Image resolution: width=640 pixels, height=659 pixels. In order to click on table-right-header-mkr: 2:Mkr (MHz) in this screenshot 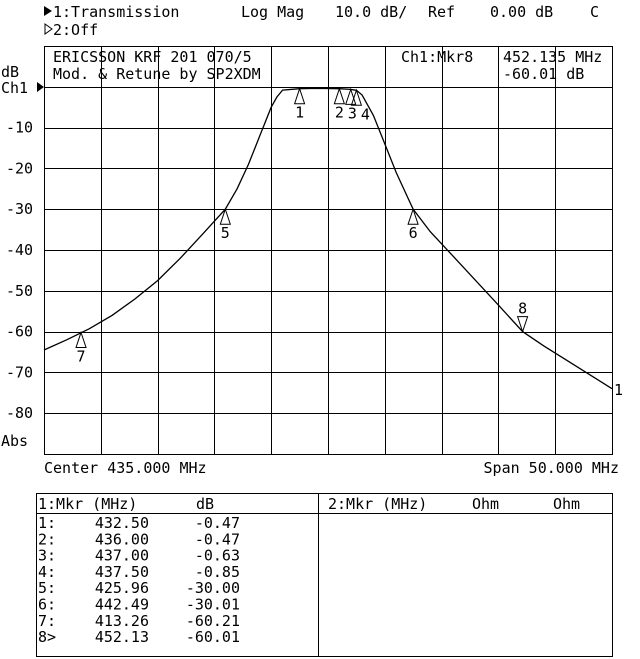, I will do `click(377, 504)`.